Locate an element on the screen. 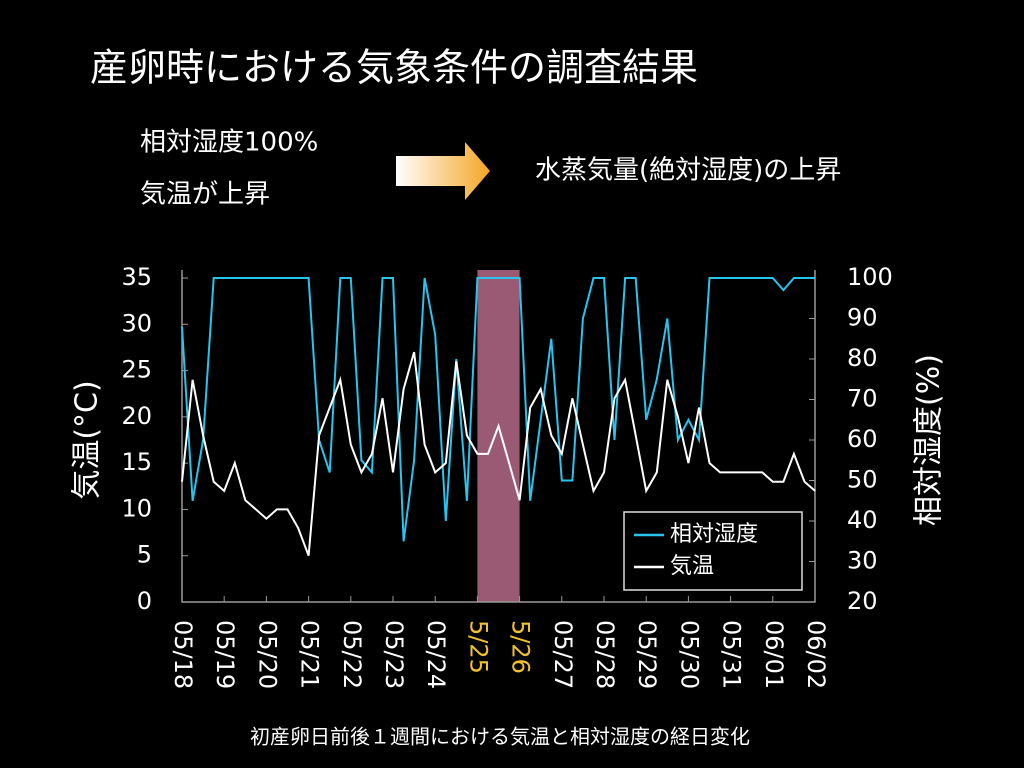 Image resolution: width=1024 pixels, height=768 pixels. x-tick-label: 06/01 is located at coordinates (774, 654).